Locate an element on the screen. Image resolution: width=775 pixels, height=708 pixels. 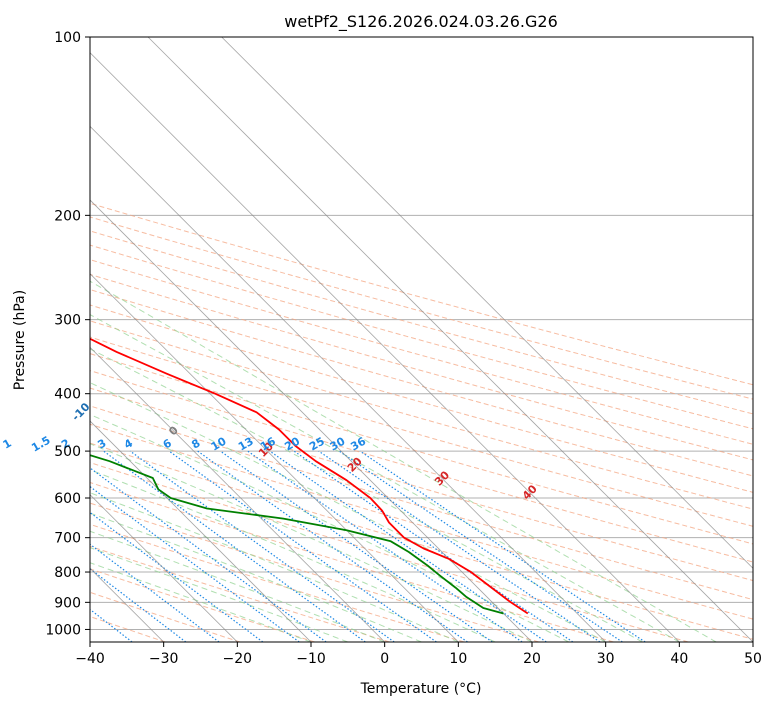
x-axis-label: Temperature (°C) is located at coordinates (421, 689).